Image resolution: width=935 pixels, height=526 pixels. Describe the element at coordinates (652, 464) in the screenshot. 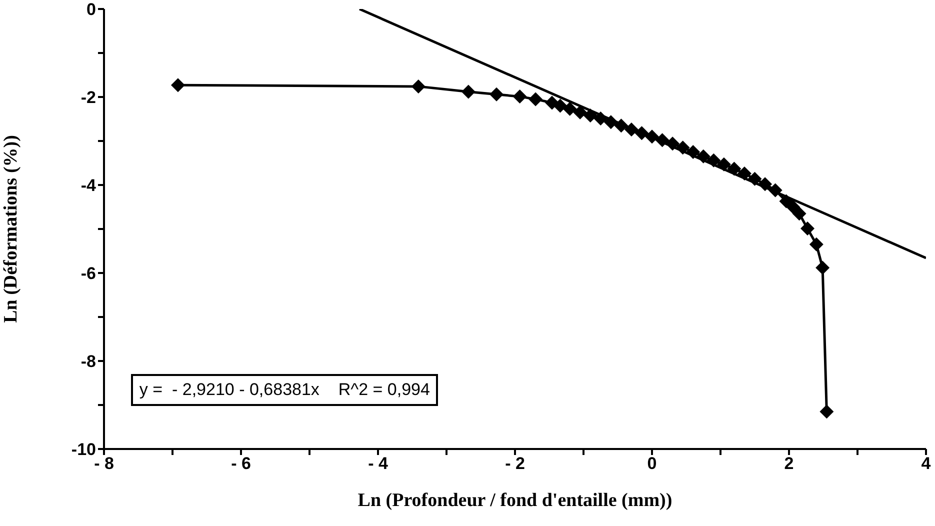

I see `x-tick-label: 0` at that location.